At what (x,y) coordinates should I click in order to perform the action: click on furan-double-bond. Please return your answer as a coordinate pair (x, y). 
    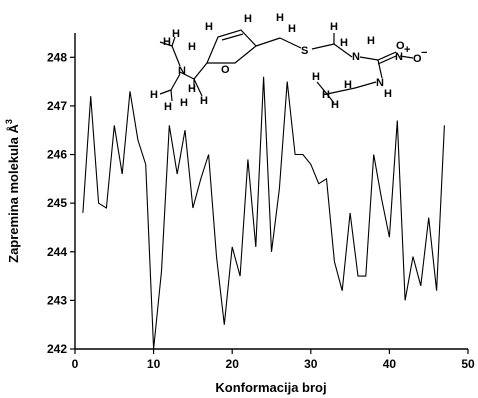
    Looking at the image, I should click on (232, 37).